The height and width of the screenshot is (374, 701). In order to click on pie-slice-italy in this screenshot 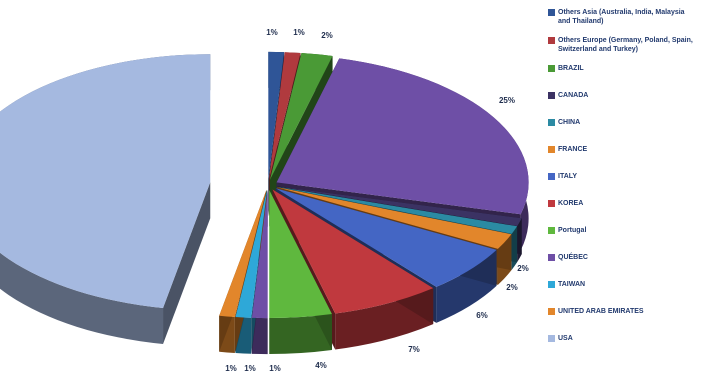, I will do `click(386, 237)`.